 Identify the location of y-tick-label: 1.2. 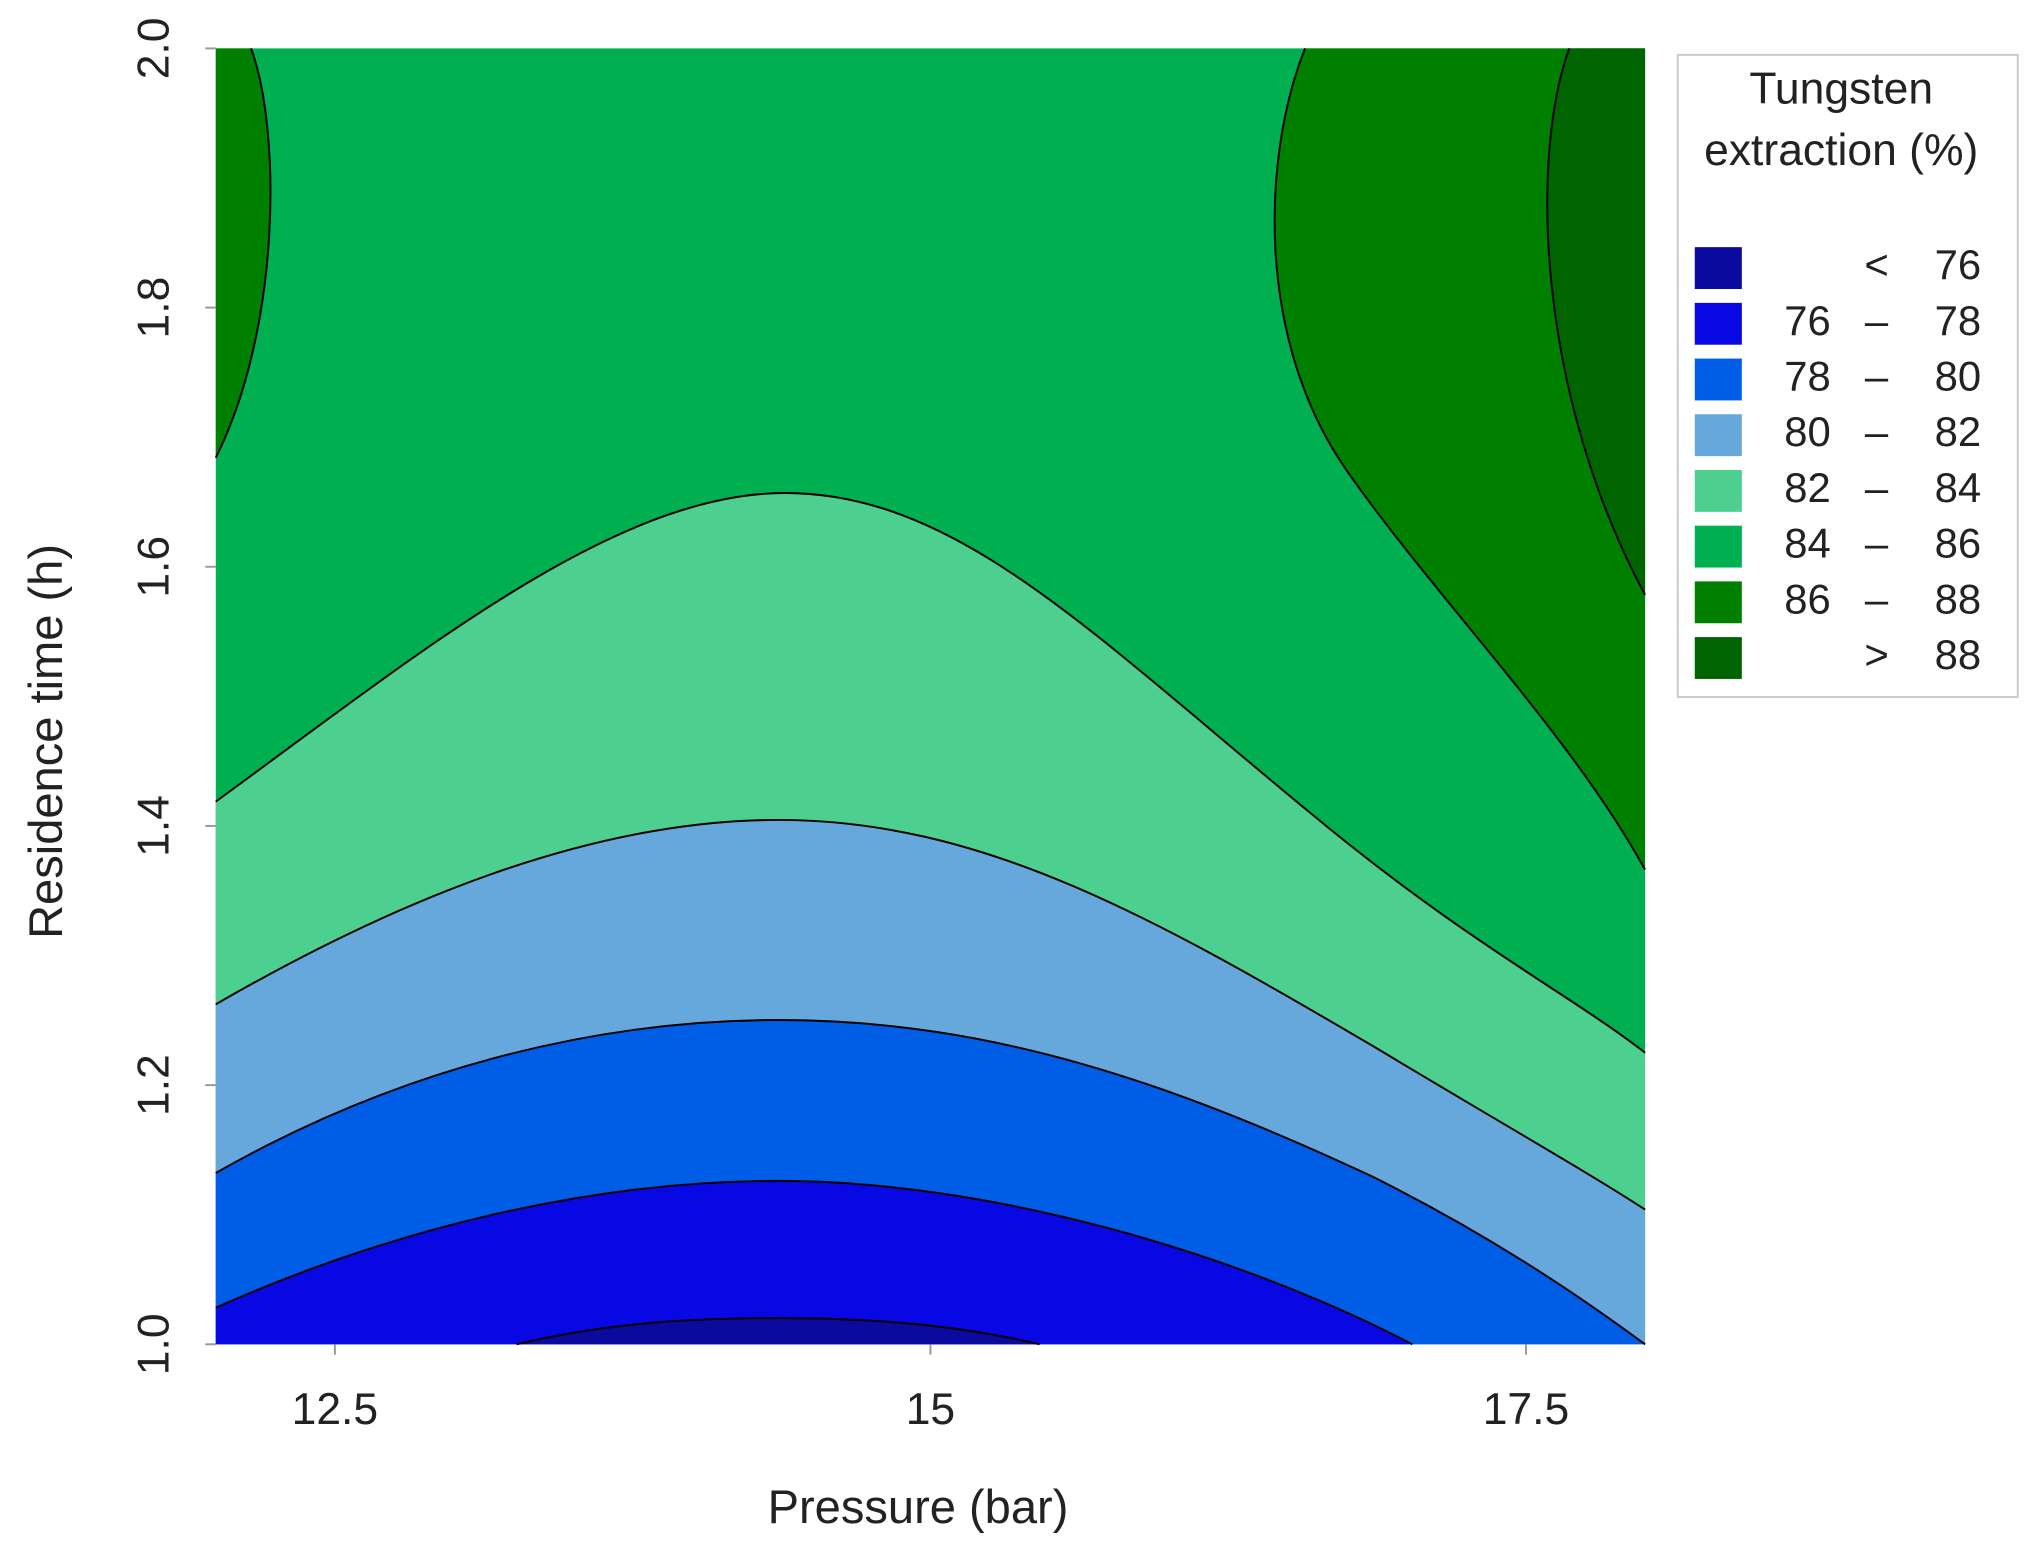
(154, 1085).